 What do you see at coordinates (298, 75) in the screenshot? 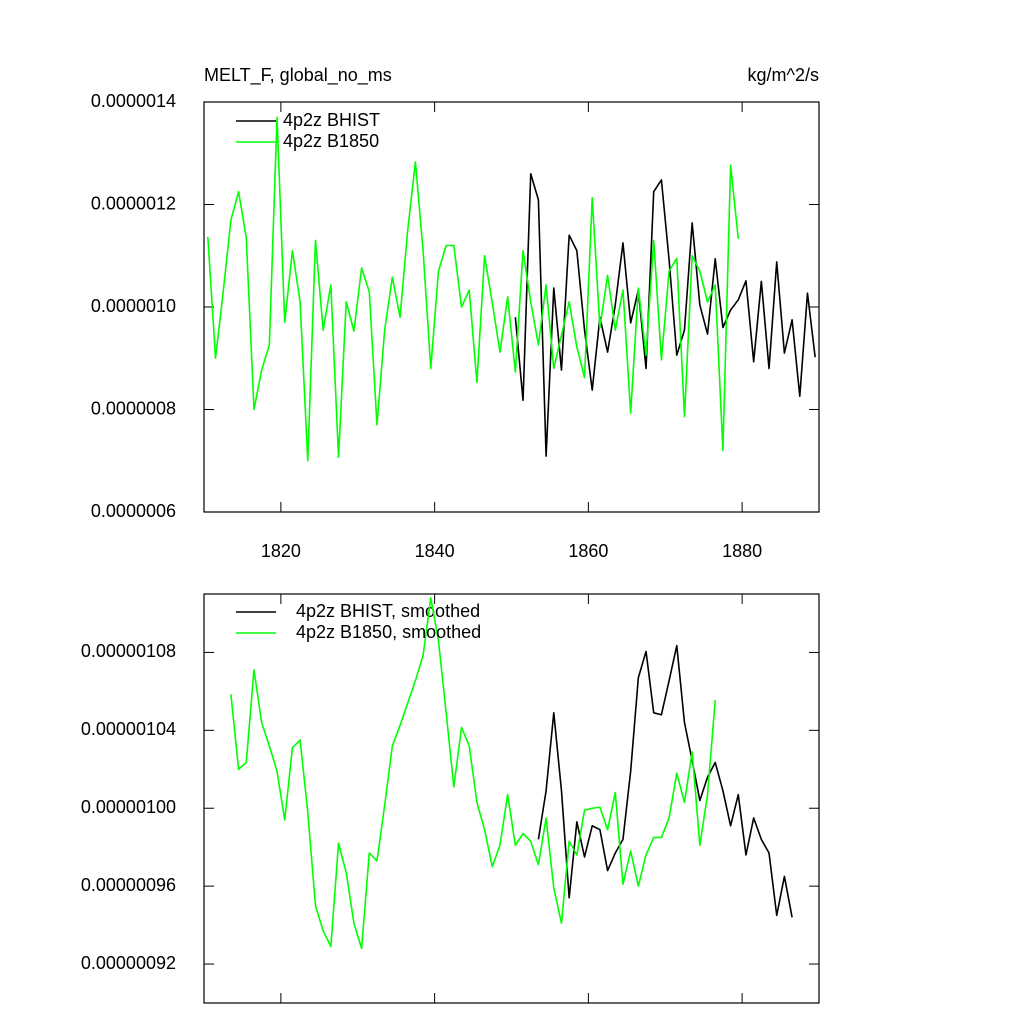
I see `chart-title: MELT_F, global_no_ms` at bounding box center [298, 75].